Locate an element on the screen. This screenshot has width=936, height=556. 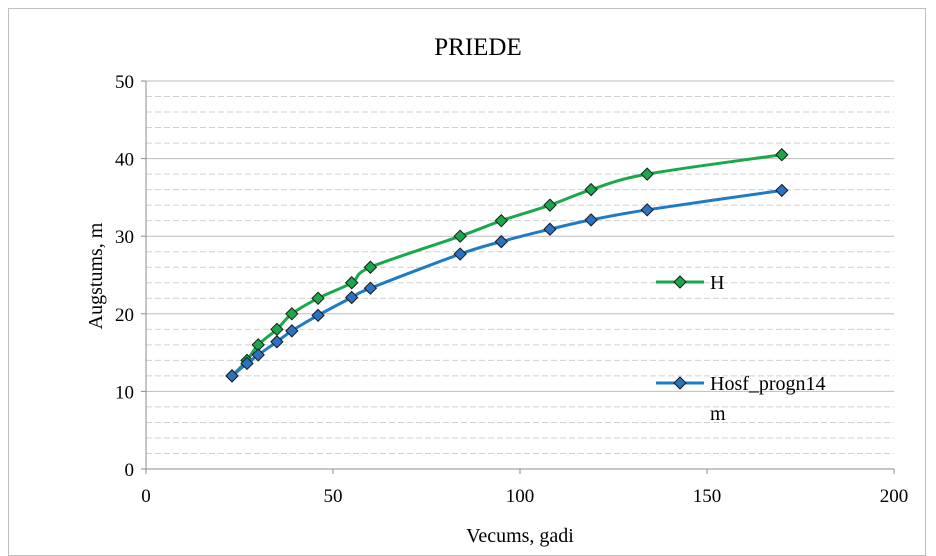
y-tick-label: 50 is located at coordinates (124, 82).